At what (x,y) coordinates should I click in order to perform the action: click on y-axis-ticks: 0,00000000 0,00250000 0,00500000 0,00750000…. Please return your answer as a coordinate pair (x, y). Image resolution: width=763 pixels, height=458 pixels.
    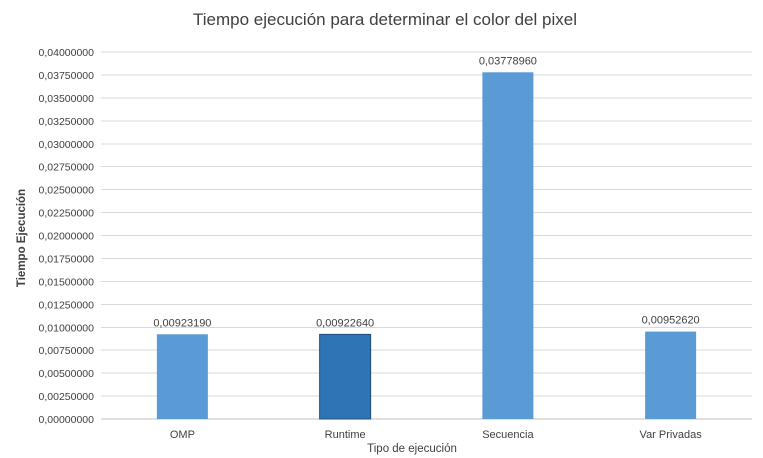
    Looking at the image, I should click on (67, 236).